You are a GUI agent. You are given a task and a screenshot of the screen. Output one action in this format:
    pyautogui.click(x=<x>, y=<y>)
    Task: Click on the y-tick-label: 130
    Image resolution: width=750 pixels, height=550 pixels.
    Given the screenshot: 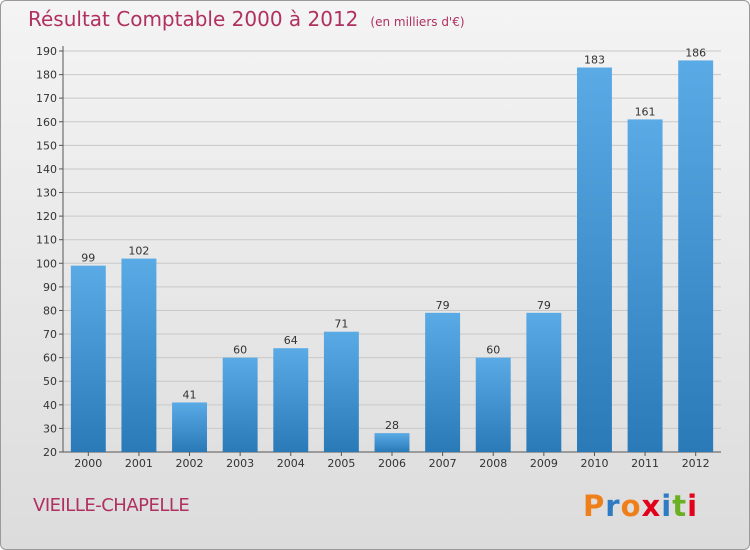 What is the action you would take?
    pyautogui.click(x=46, y=193)
    